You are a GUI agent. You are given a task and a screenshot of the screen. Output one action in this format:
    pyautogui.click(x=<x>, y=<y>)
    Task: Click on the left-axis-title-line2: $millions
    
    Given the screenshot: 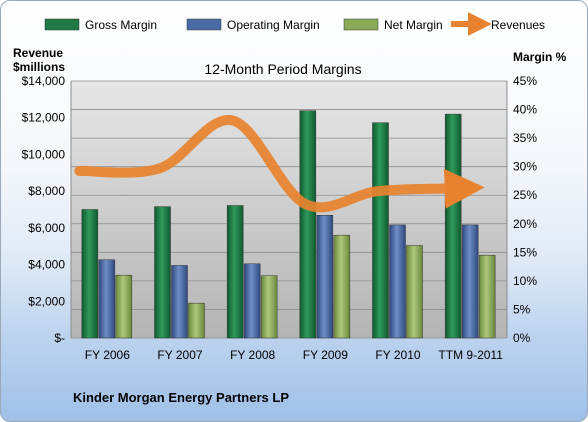 What is the action you would take?
    pyautogui.click(x=39, y=67)
    